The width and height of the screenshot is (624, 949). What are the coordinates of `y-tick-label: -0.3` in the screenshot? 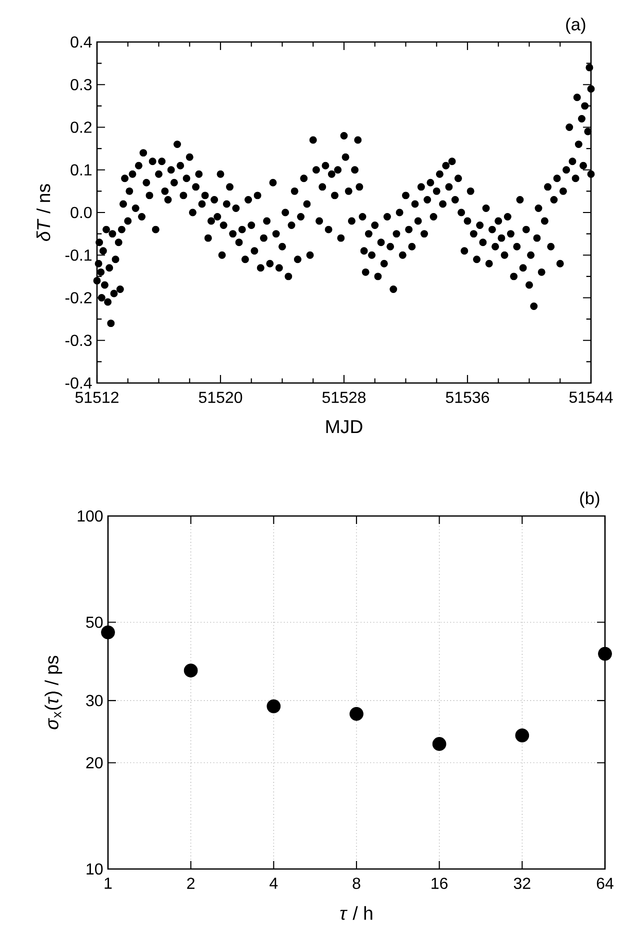 It's located at (78, 340).